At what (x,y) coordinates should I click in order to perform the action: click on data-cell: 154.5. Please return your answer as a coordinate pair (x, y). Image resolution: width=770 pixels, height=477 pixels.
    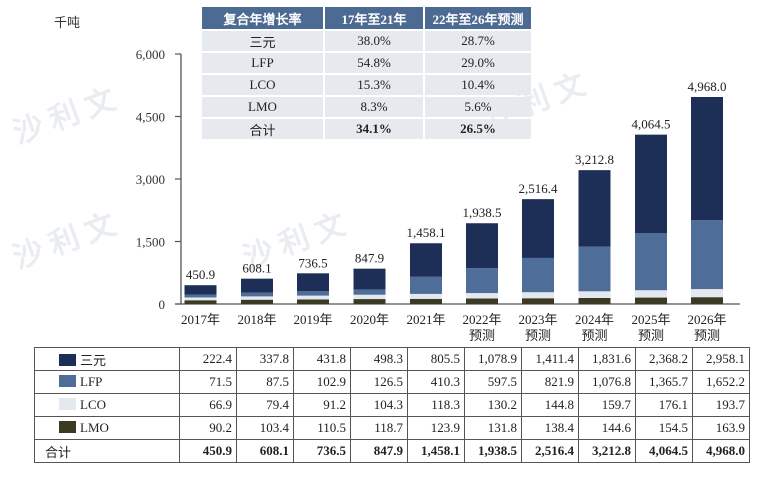
    Looking at the image, I should click on (664, 428).